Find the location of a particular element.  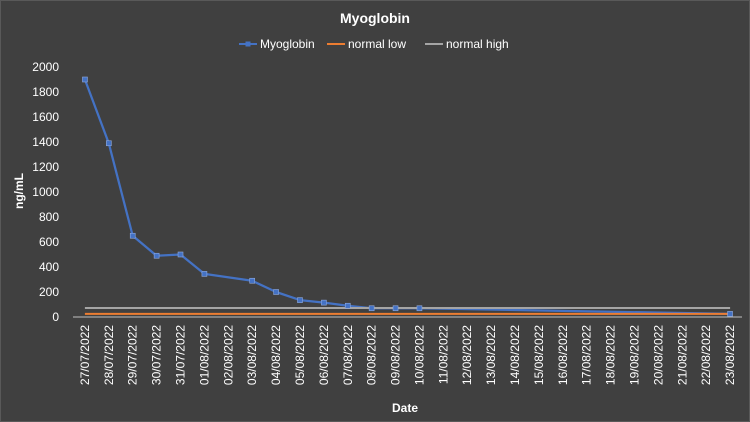

x-tick-label: 31/07/2022 is located at coordinates (181, 355).